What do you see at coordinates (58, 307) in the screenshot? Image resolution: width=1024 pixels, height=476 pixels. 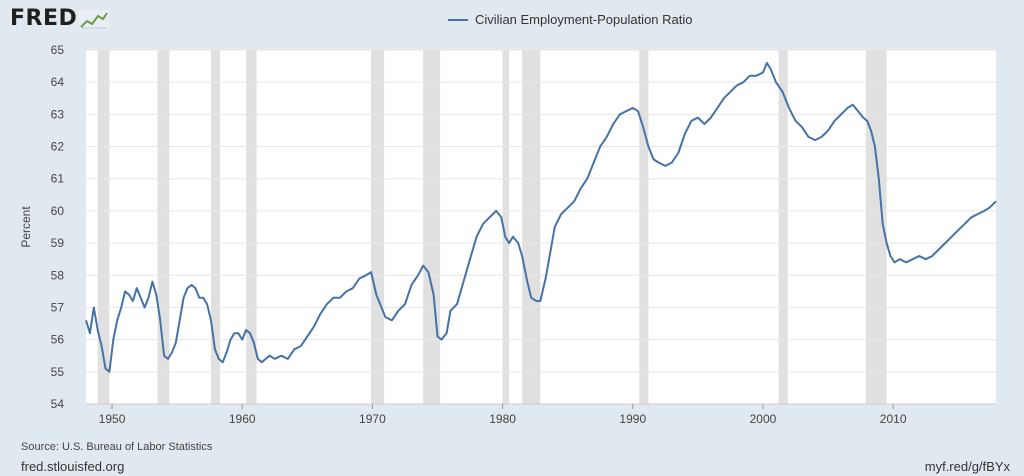 I see `y-tick-label: 57` at bounding box center [58, 307].